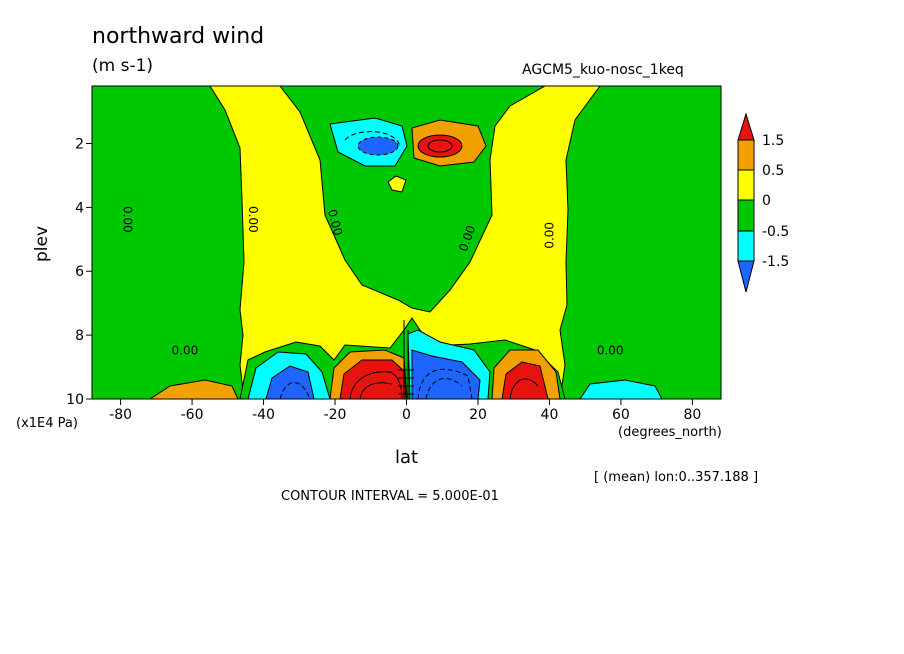 This screenshot has height=654, width=904. I want to click on x-tick-label: 0, so click(406, 415).